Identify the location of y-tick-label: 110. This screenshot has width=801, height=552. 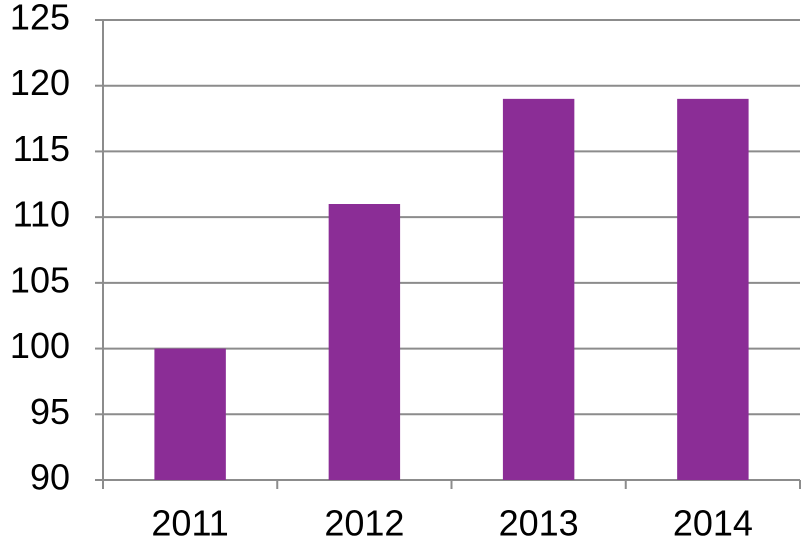
(41, 214).